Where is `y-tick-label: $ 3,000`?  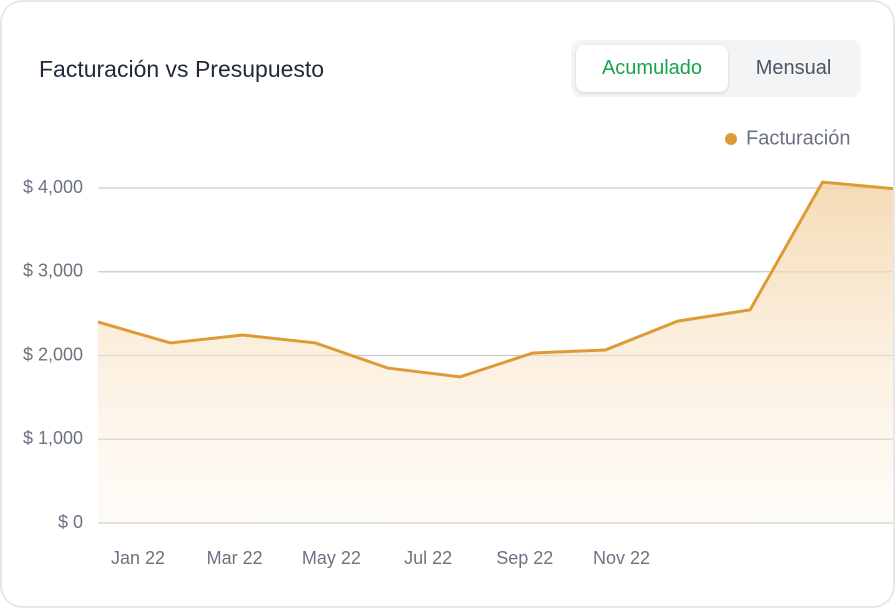 y-tick-label: $ 3,000 is located at coordinates (53, 271).